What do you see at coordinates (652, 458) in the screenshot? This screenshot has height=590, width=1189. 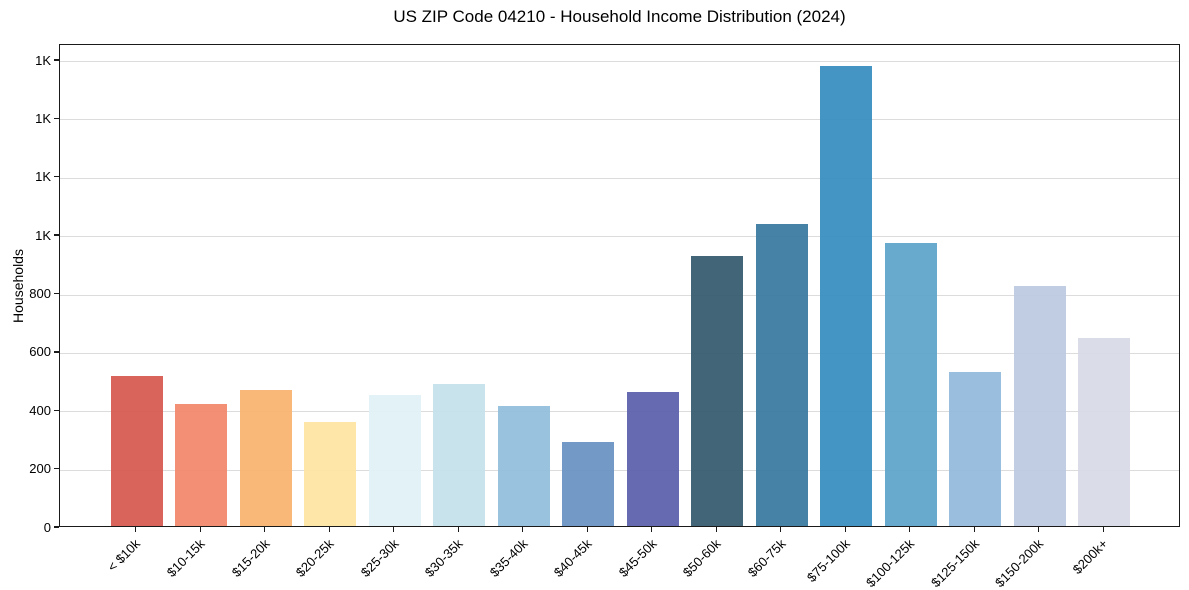 I see `bar-45-50k` at bounding box center [652, 458].